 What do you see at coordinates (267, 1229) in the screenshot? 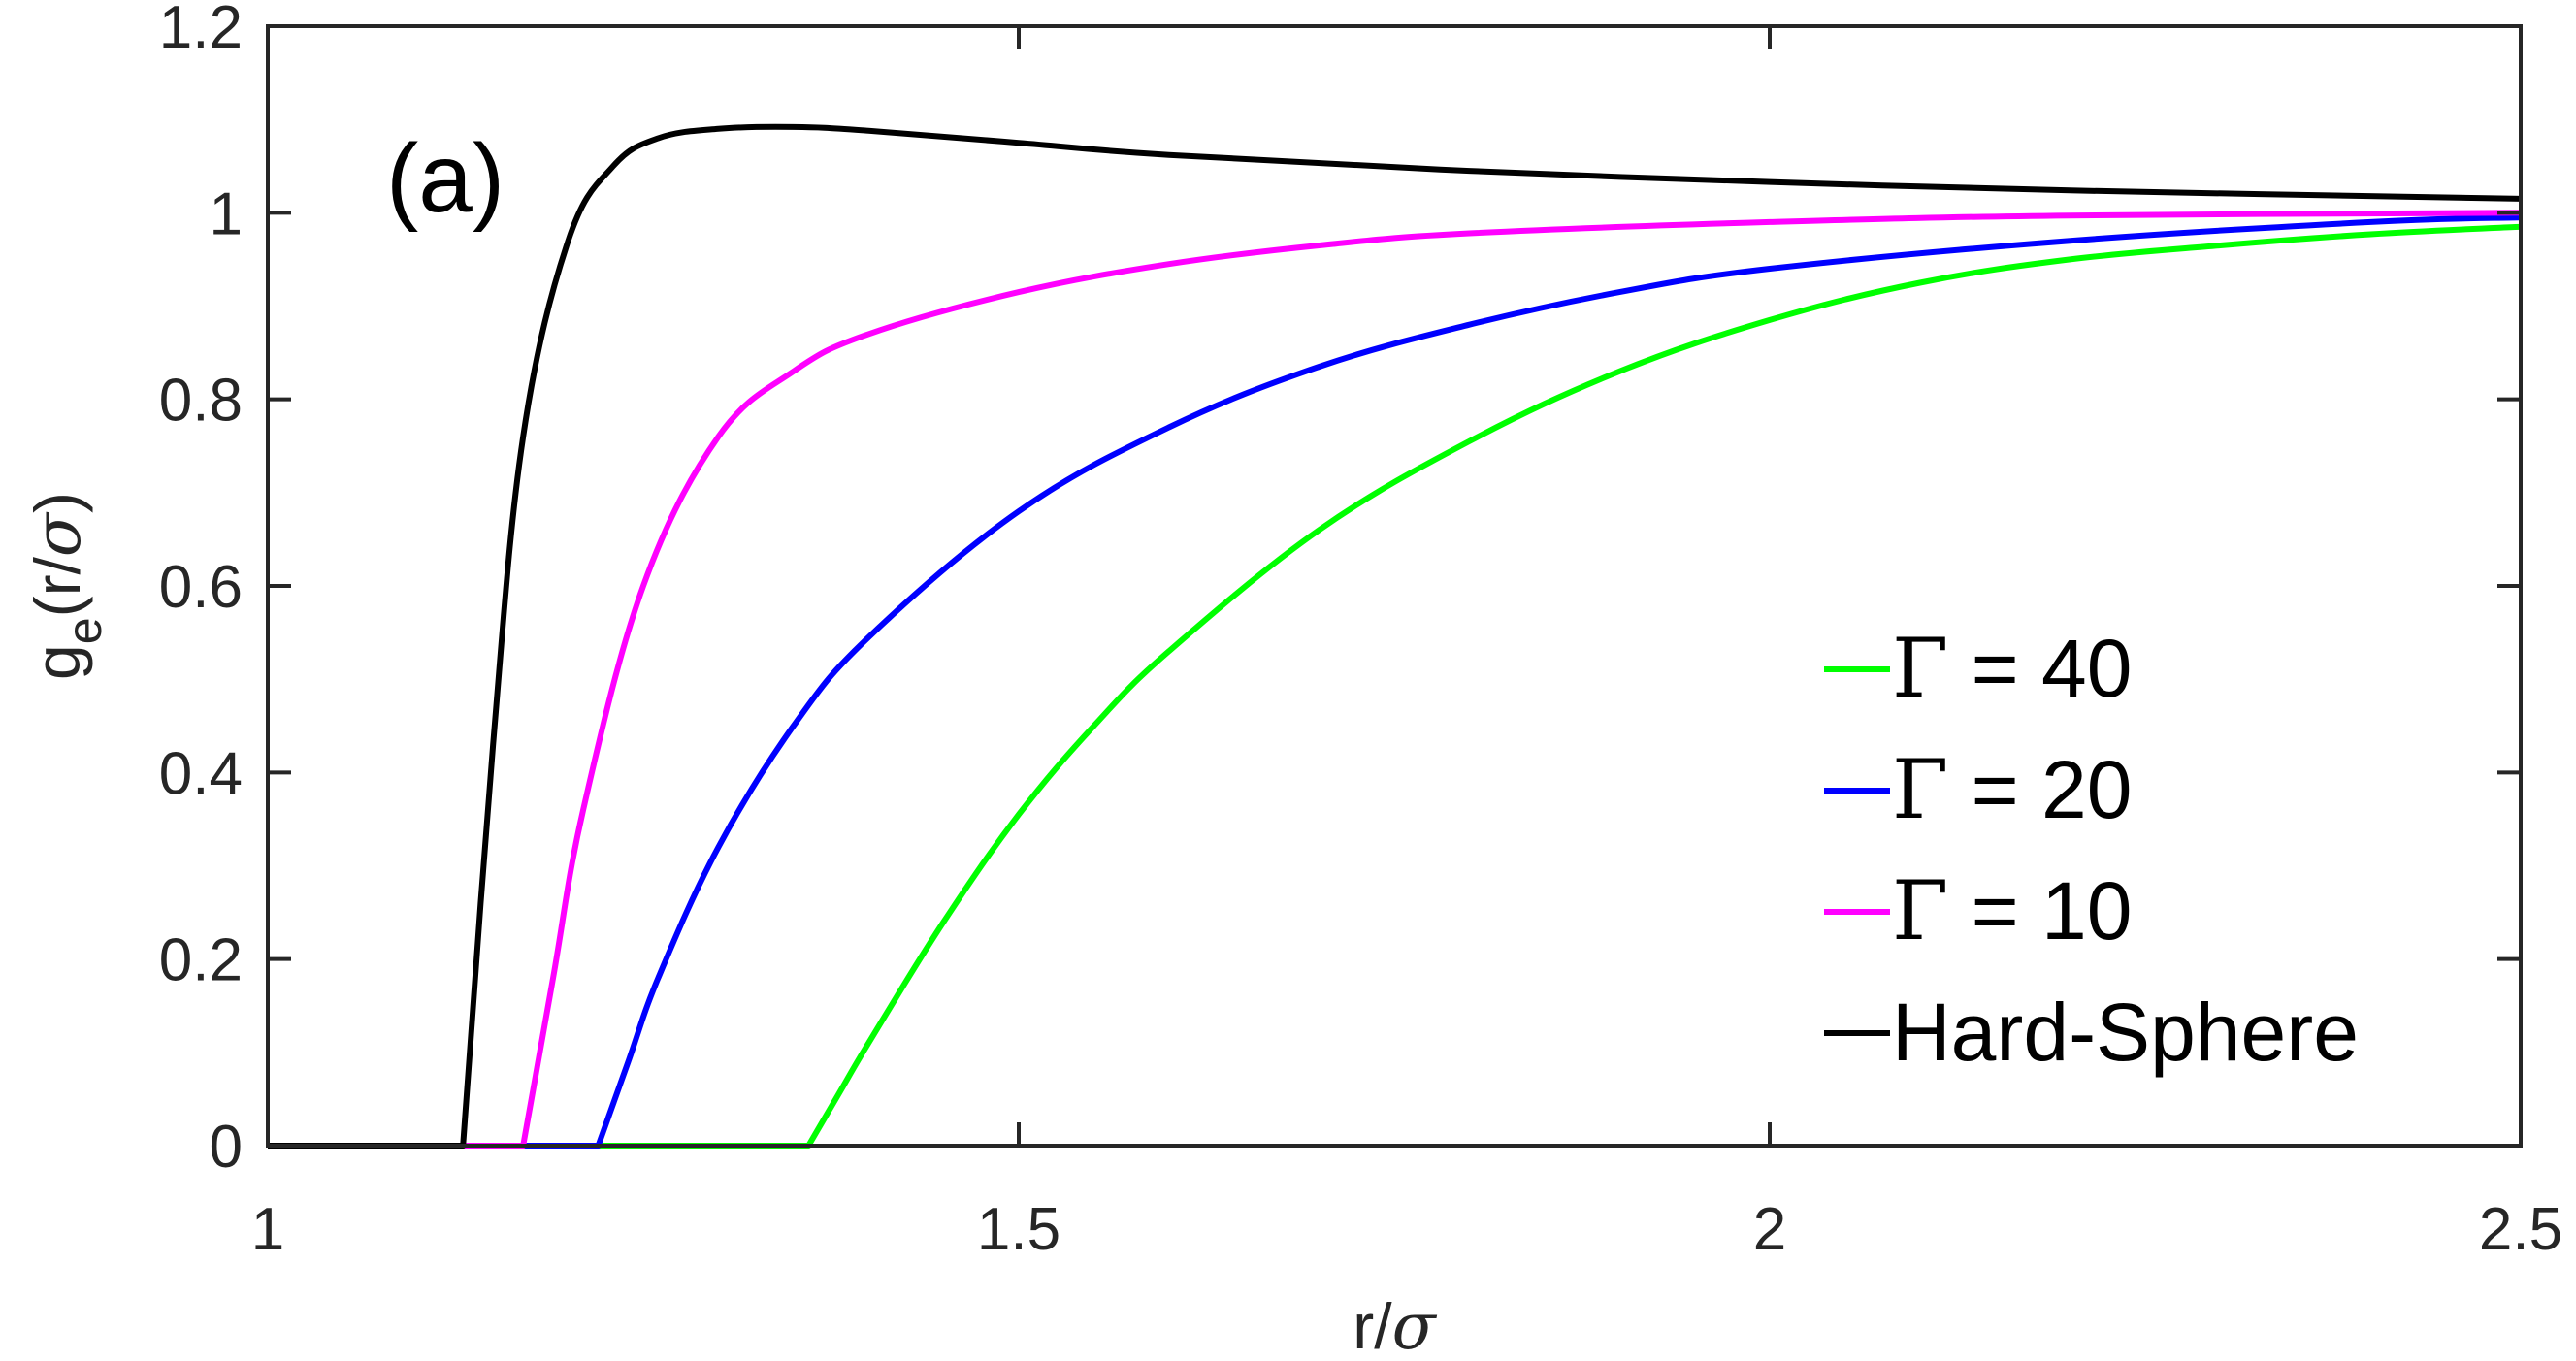
I see `x-tick-label: 1` at bounding box center [267, 1229].